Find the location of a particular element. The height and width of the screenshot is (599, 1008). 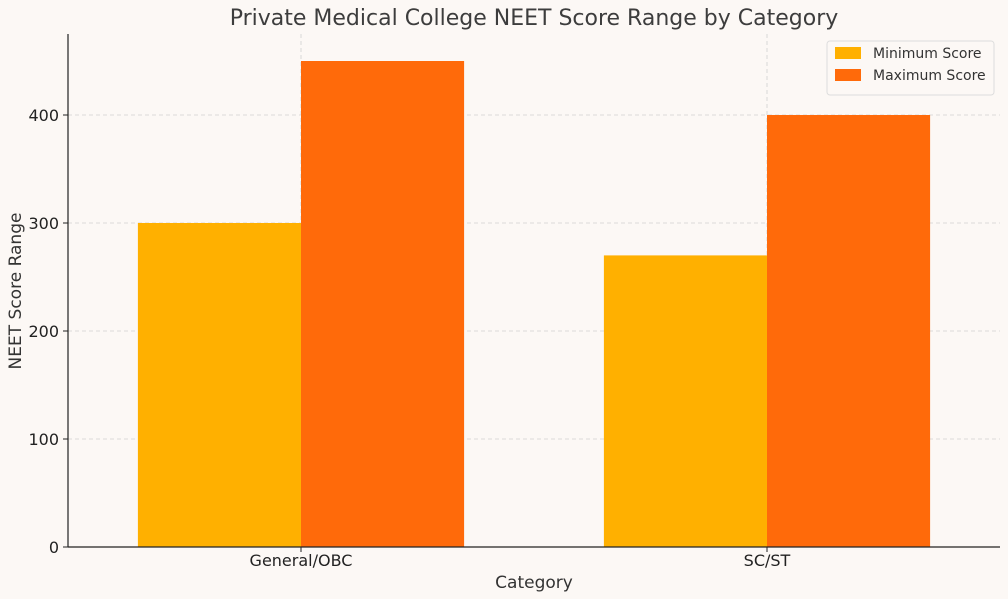

y-tick-label: 0 is located at coordinates (54, 547).